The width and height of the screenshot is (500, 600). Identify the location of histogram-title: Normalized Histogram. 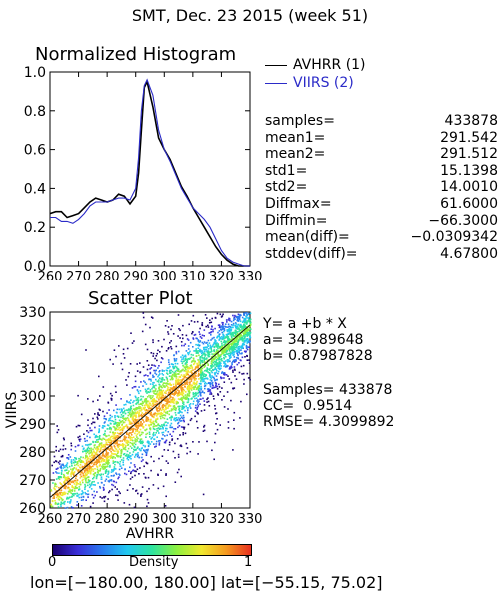
(136, 54).